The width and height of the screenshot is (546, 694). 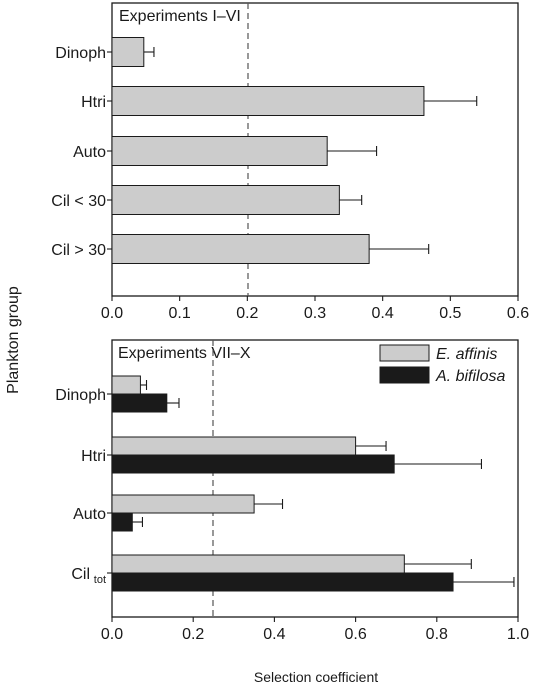 What do you see at coordinates (371, 446) in the screenshot?
I see `error-bar-htri-e-affinis` at bounding box center [371, 446].